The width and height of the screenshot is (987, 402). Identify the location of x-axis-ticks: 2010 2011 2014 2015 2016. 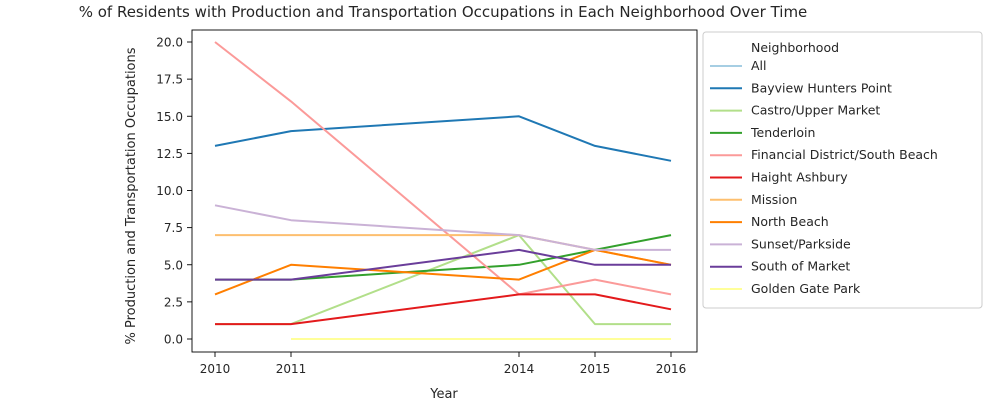
(443, 364).